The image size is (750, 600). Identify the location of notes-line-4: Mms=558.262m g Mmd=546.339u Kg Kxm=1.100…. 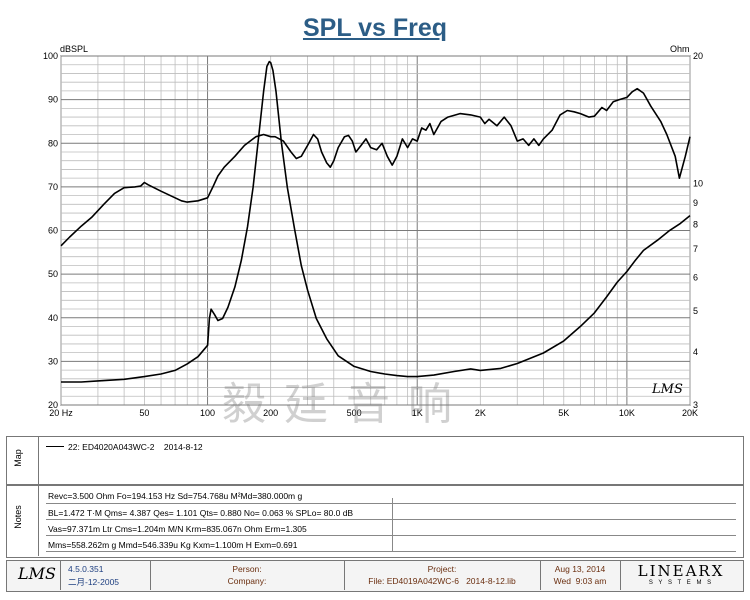
(173, 545).